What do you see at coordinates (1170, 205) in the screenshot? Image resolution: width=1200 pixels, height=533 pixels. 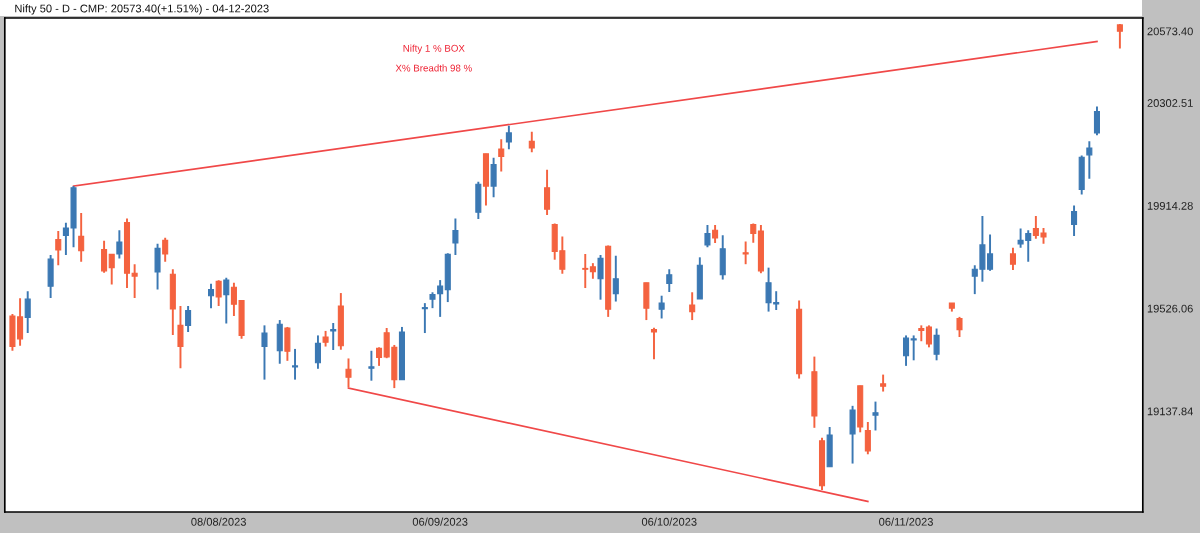 I see `y-tick-label: 19914.28` at bounding box center [1170, 205].